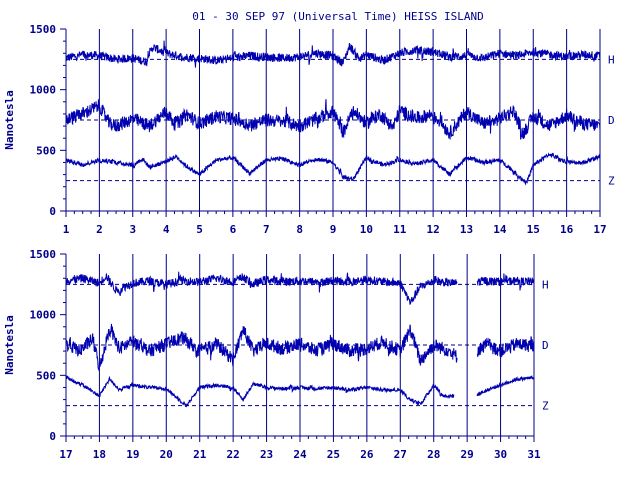 The height and width of the screenshot is (480, 640). I want to click on x-tick-label: 9, so click(333, 229).